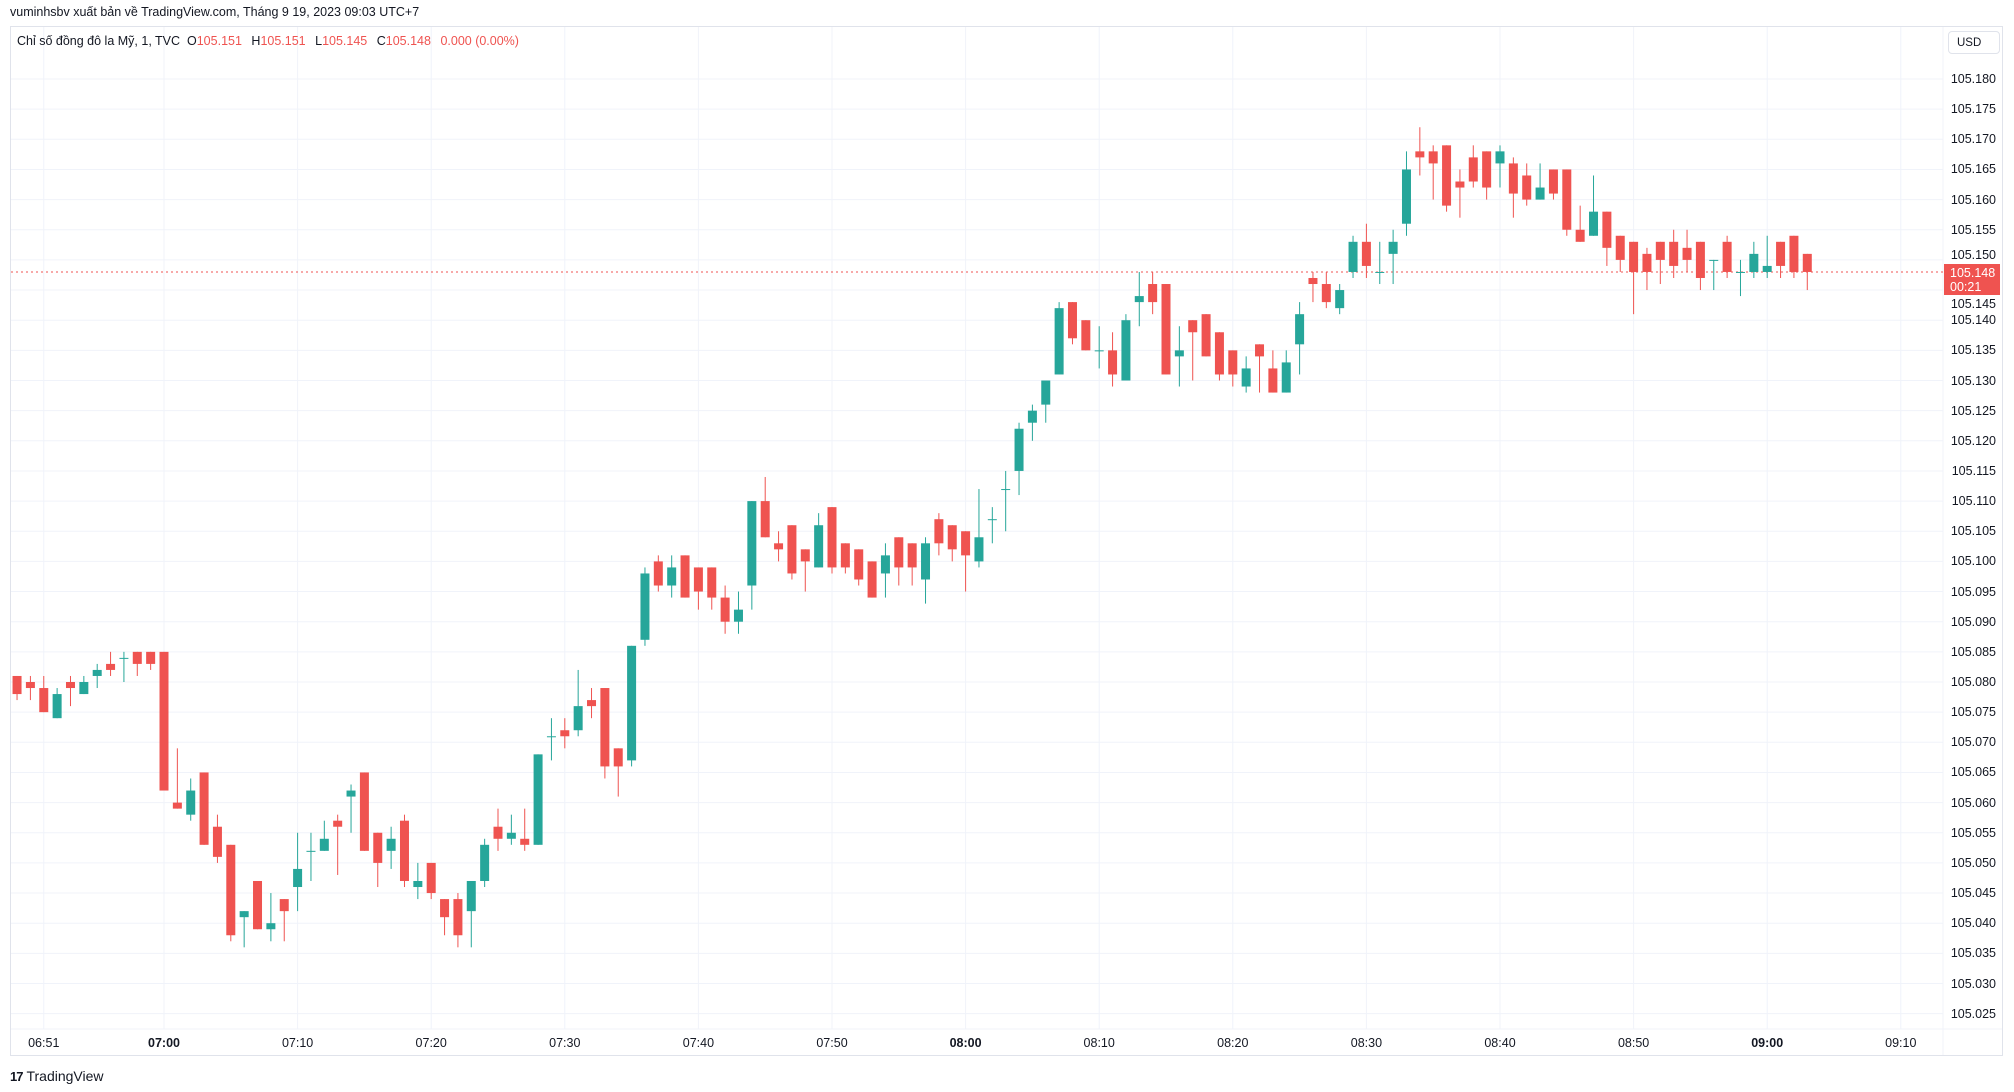  I want to click on close-label: C, so click(381, 41).